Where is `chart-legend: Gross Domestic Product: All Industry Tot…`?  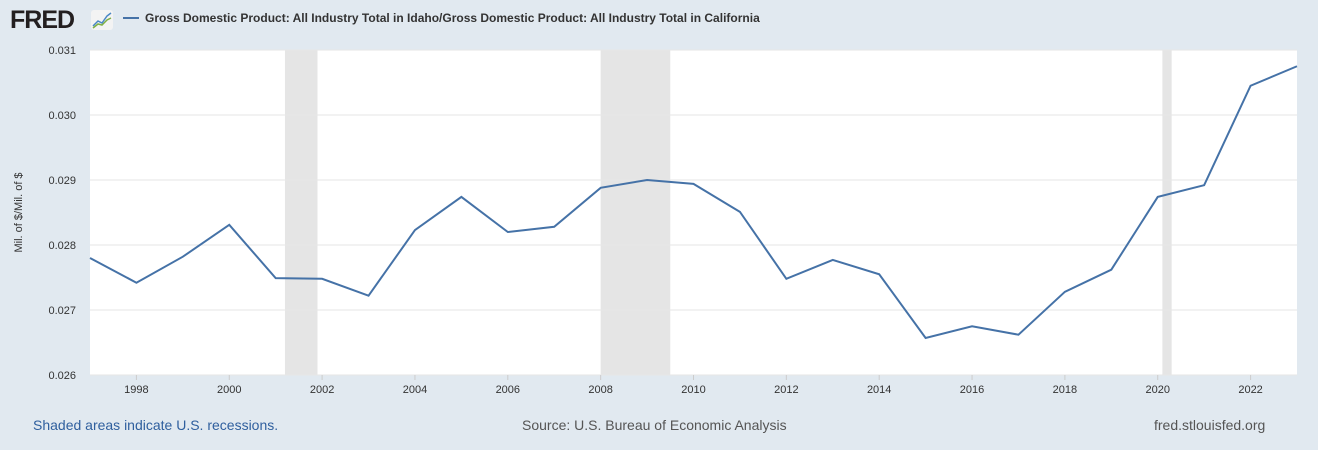
chart-legend: Gross Domestic Product: All Industry Tot… is located at coordinates (441, 18).